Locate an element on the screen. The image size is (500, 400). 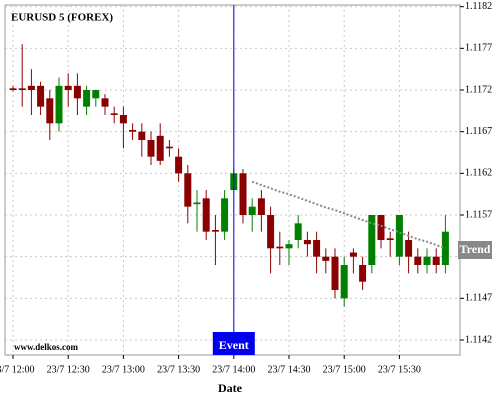
trend-label: Trend is located at coordinates (475, 249).